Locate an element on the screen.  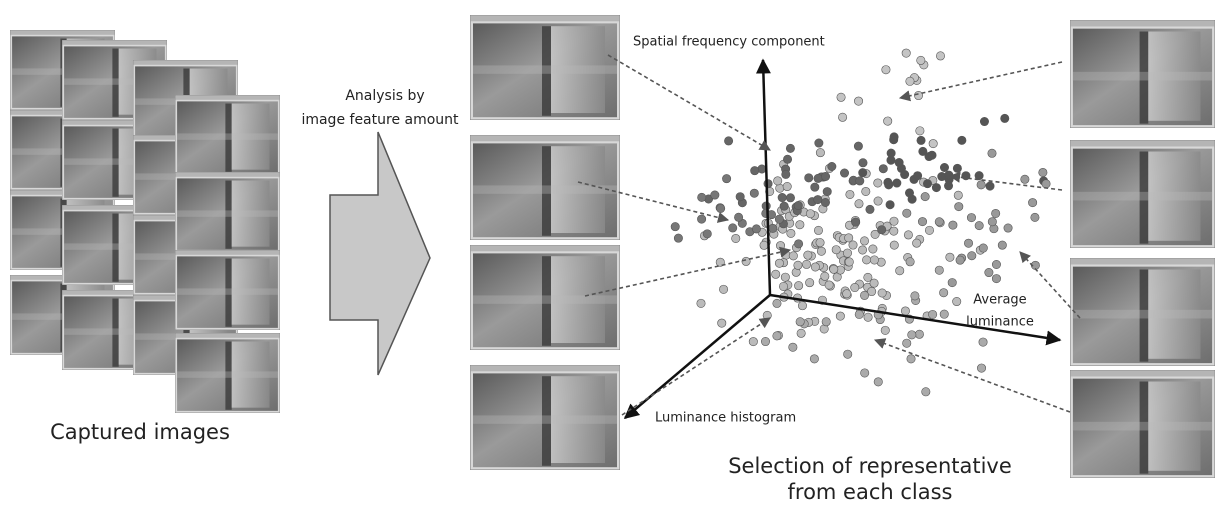
caption: Selection of representative is located at coordinates (870, 466).